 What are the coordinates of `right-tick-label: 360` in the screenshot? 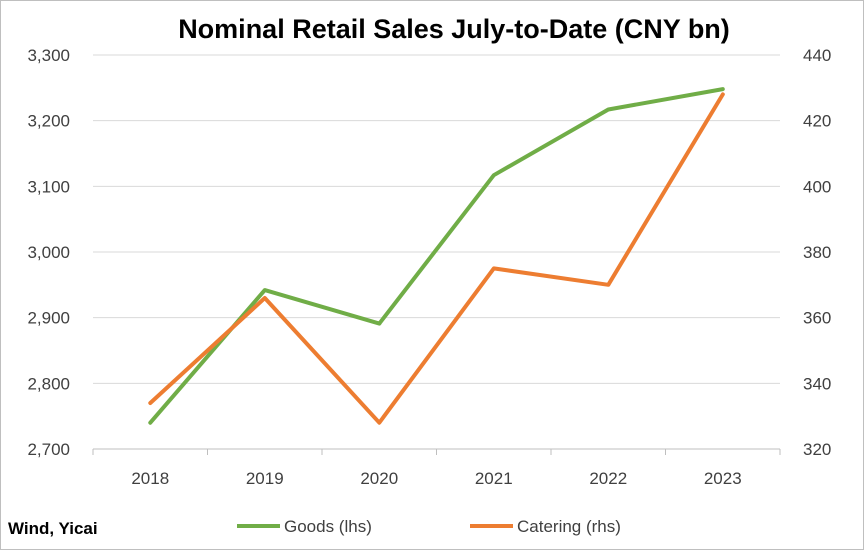 It's located at (817, 318).